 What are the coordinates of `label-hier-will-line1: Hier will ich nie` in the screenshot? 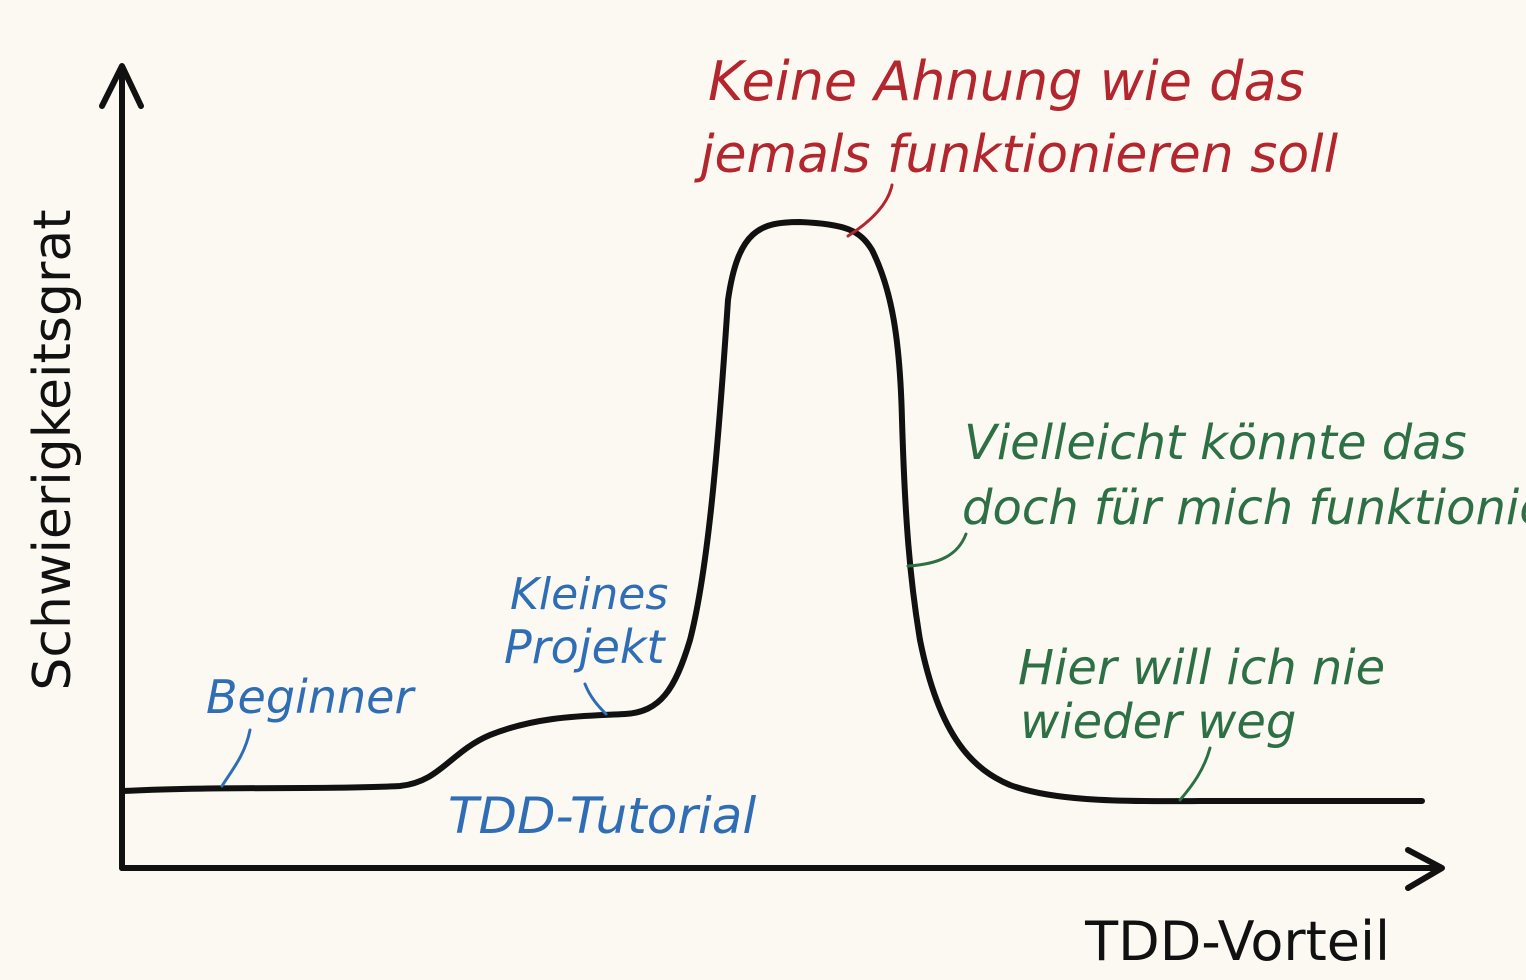 It's located at (1201, 668).